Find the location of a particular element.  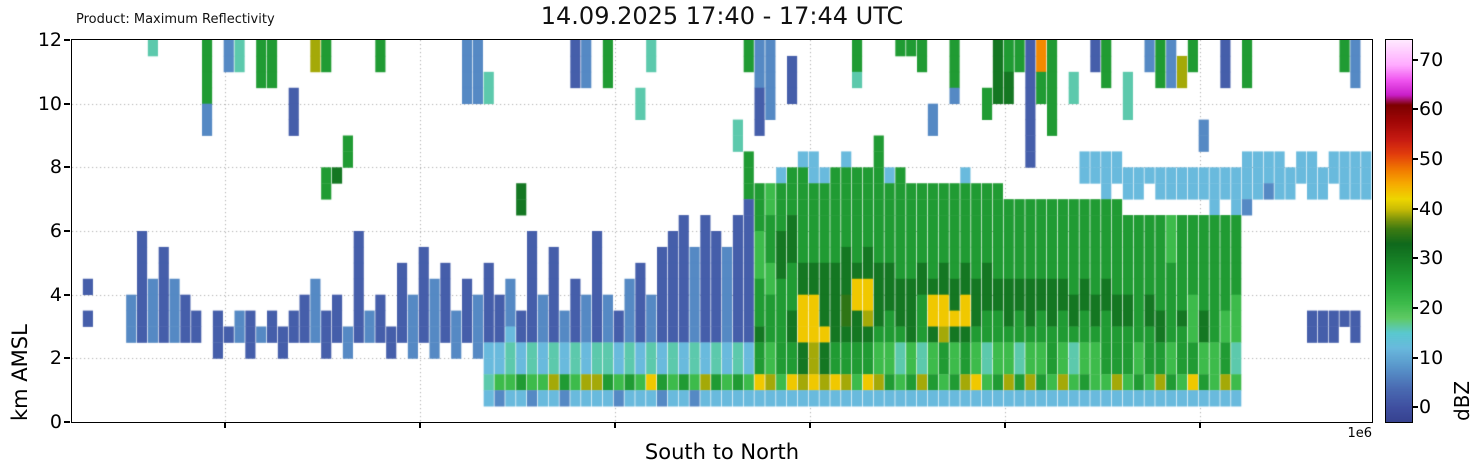

y-tick-label: 6 is located at coordinates (55, 231).